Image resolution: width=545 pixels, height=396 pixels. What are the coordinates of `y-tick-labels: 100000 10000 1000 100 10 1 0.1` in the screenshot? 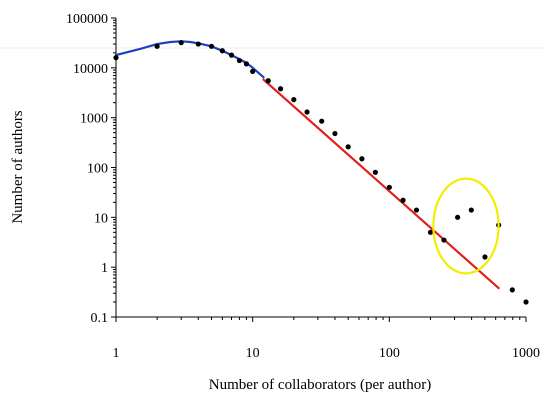 It's located at (87, 169).